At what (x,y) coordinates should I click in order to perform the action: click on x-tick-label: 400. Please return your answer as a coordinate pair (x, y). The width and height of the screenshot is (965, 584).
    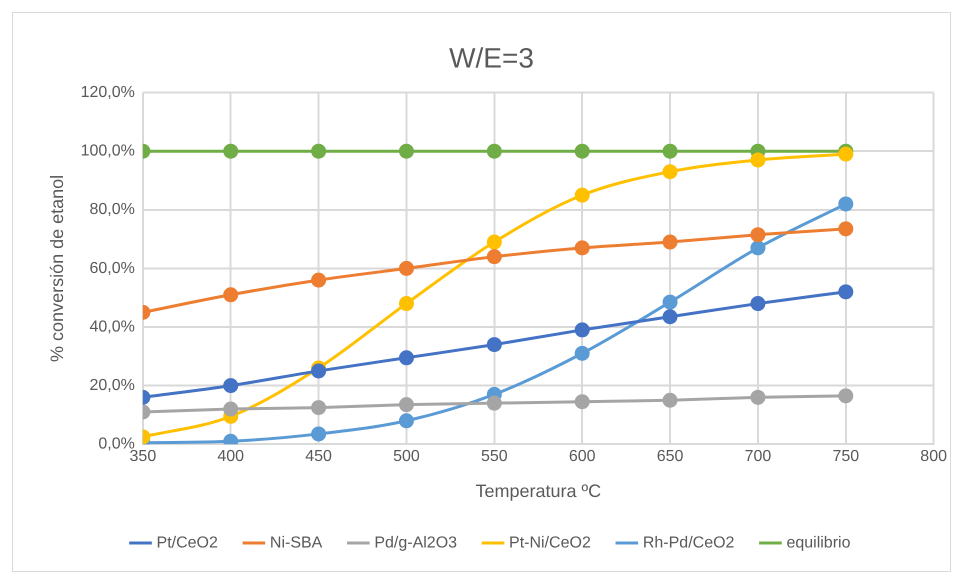
    Looking at the image, I should click on (230, 457).